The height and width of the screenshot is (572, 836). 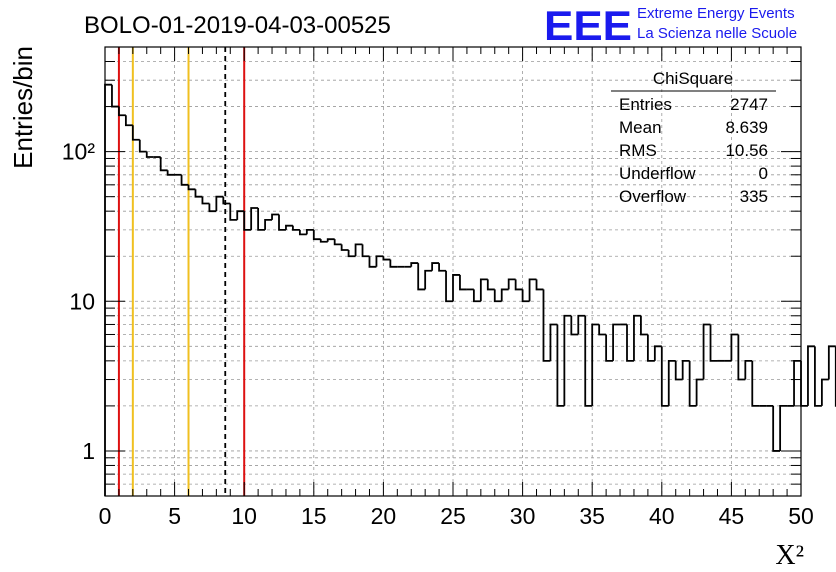 I want to click on reference-lines, so click(x=181, y=271).